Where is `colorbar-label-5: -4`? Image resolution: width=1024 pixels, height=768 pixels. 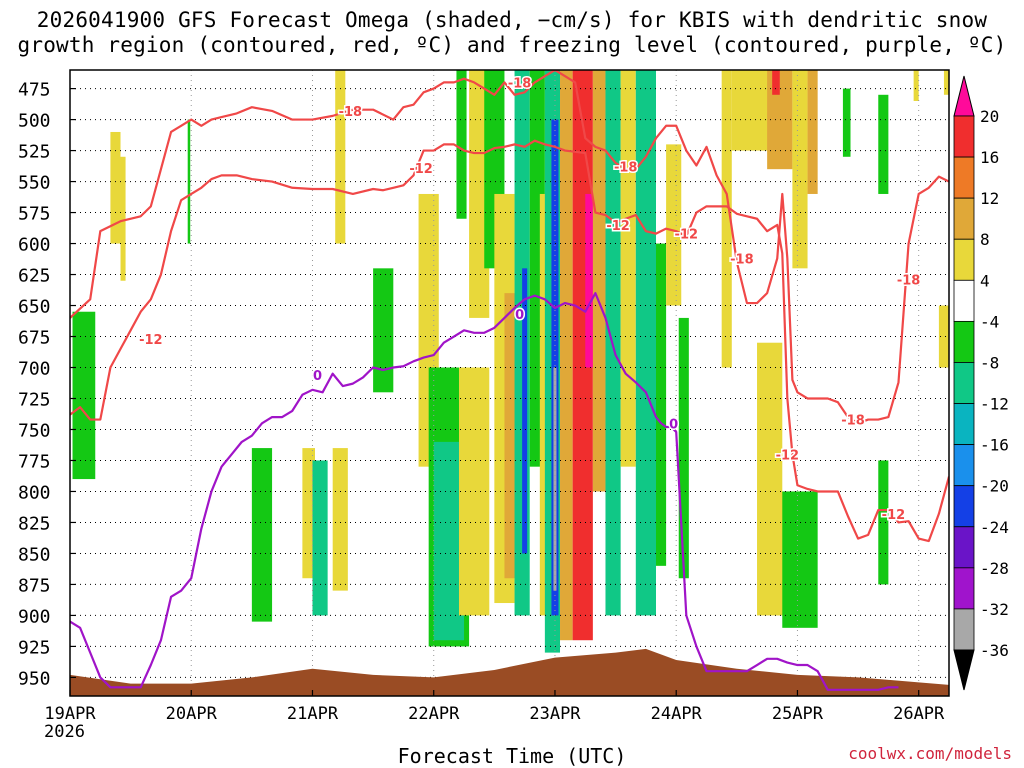
colorbar-label-5: -4 is located at coordinates (989, 321).